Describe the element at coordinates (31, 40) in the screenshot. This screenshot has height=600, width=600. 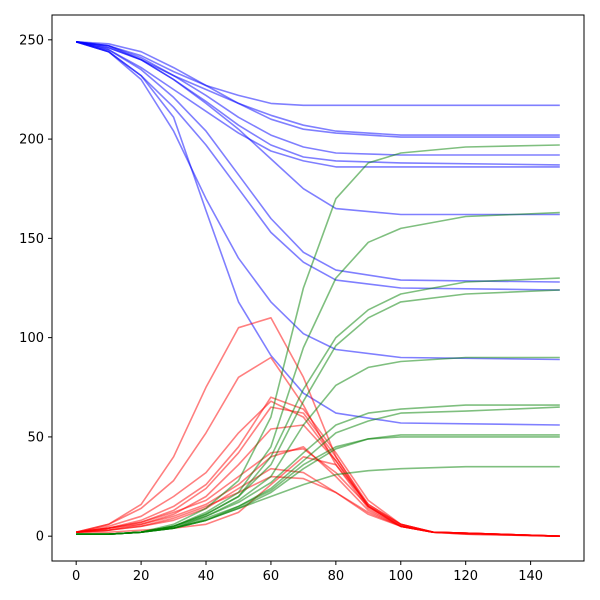
I see `y-tick-label: 250` at that location.